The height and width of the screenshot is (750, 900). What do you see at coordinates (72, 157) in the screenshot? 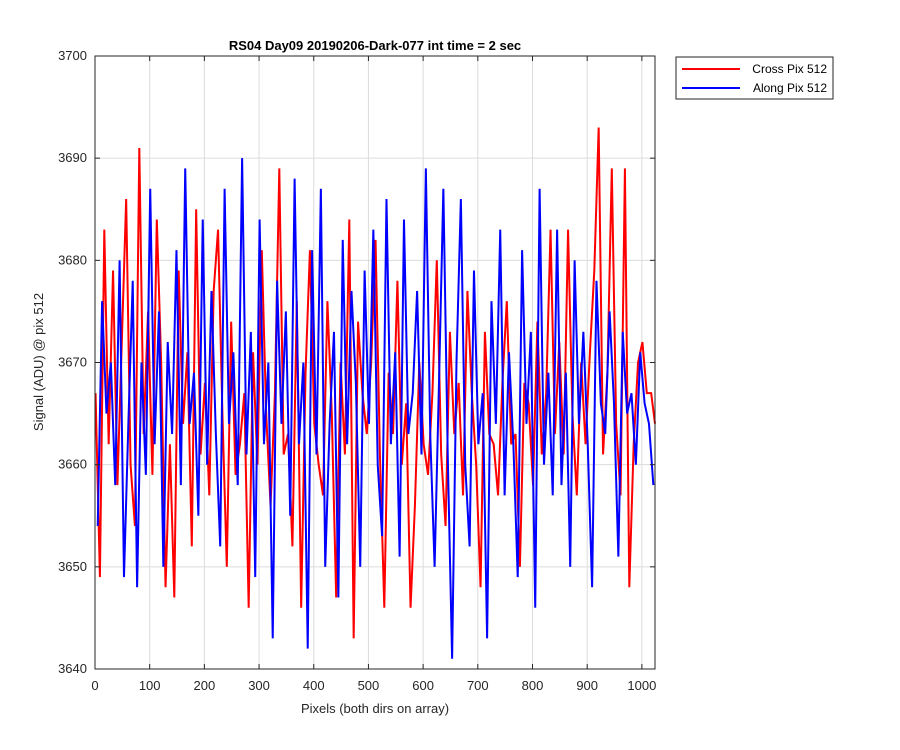
I see `y-tick-label: 3690` at bounding box center [72, 157].